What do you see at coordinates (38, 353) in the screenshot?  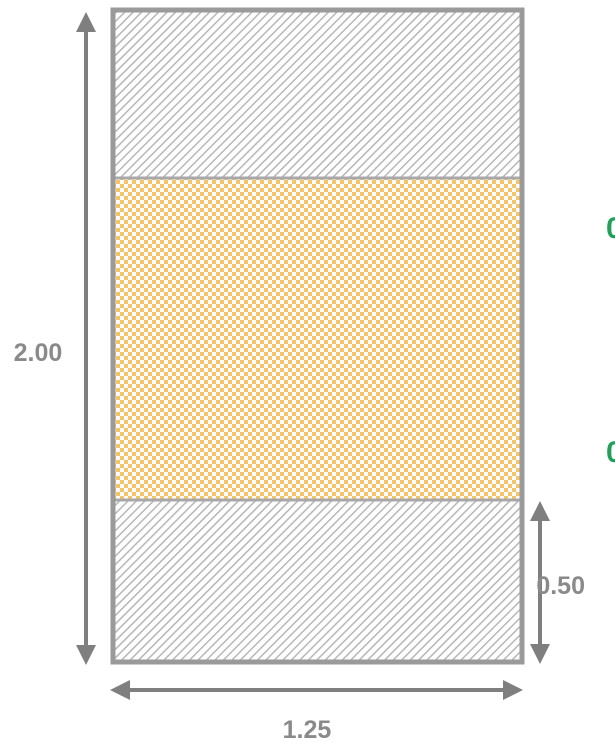 I see `height-dimension-label: 2.00` at bounding box center [38, 353].